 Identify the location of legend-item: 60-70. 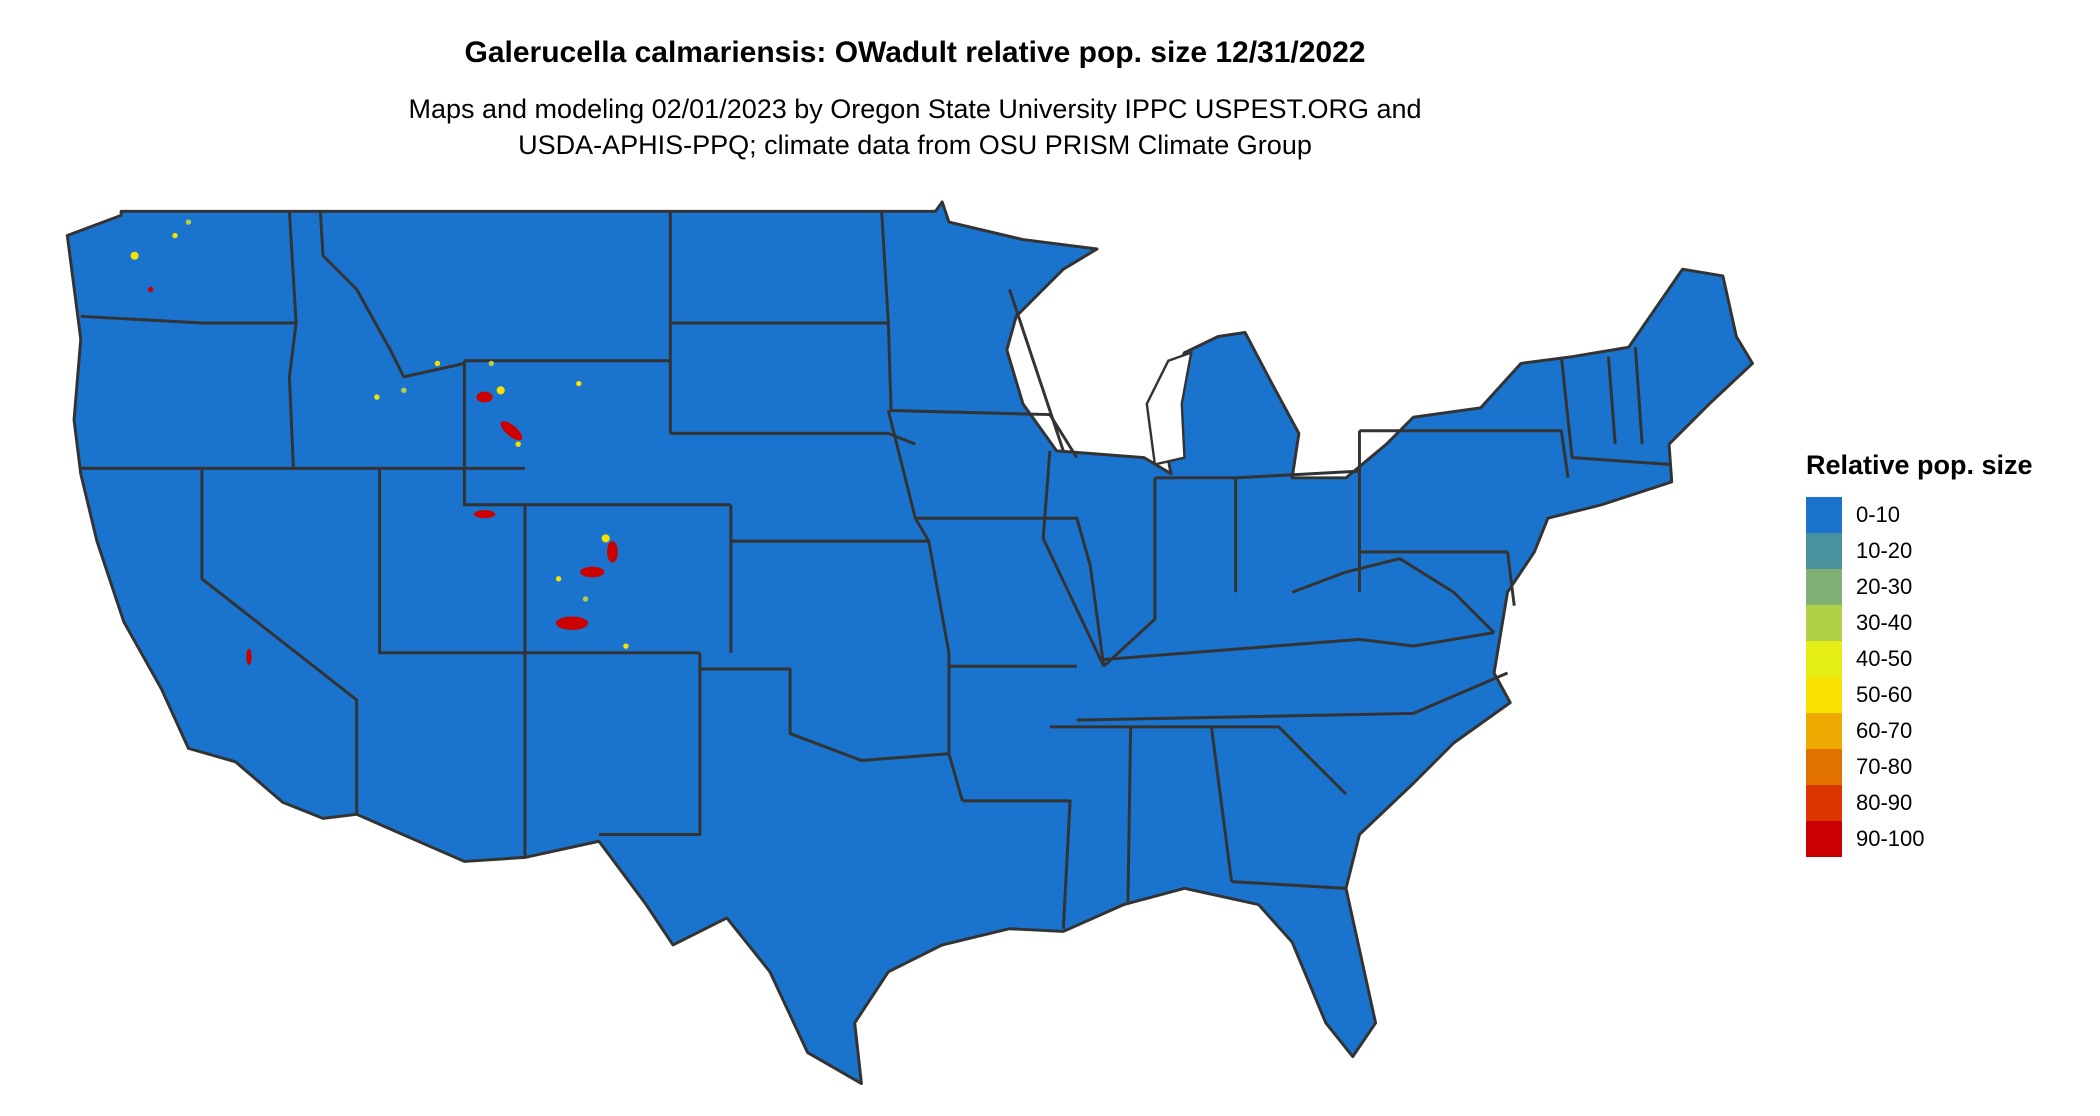
(1919, 731).